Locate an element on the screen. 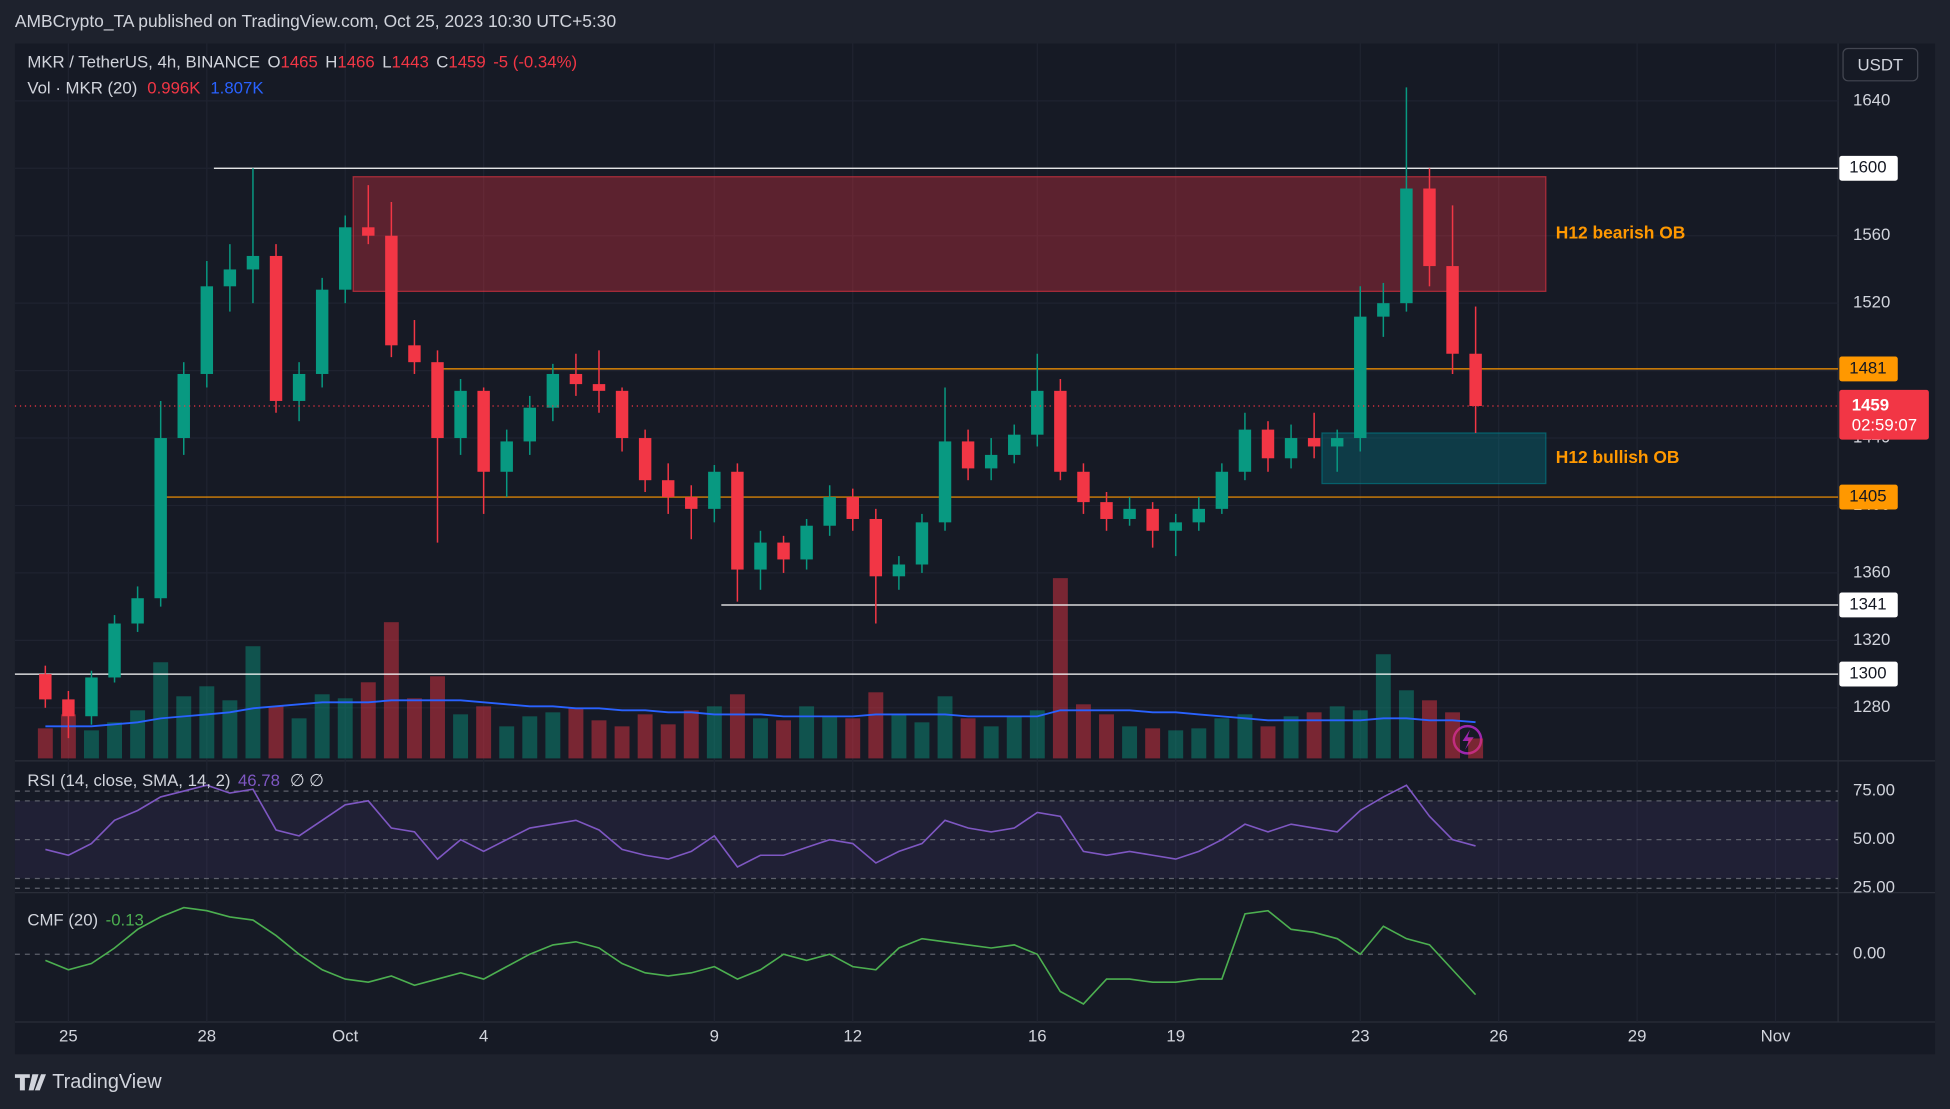  level-label: 1300 is located at coordinates (1867, 673).